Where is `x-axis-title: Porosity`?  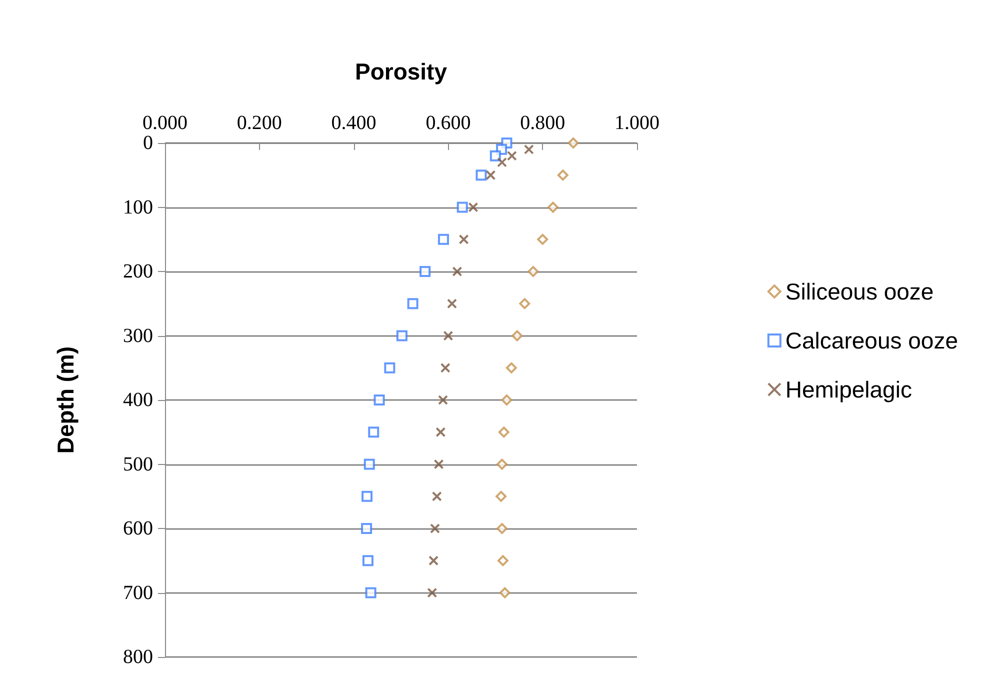
x-axis-title: Porosity is located at coordinates (401, 71).